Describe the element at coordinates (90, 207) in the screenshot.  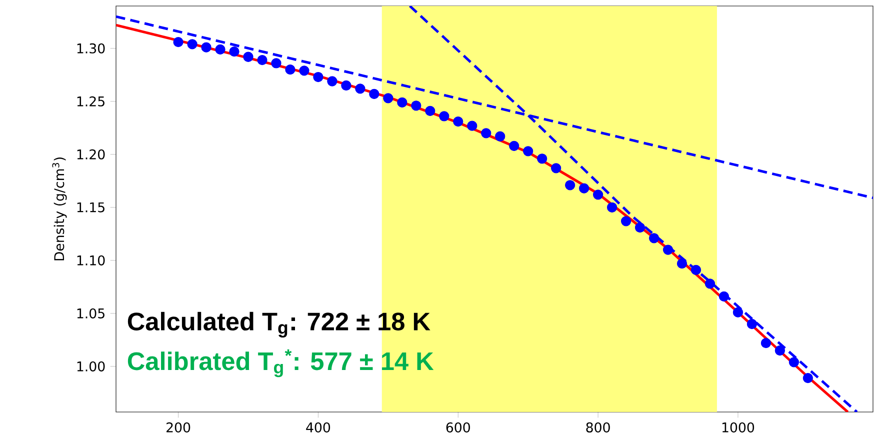
I see `y-tick-label: 1.15` at that location.